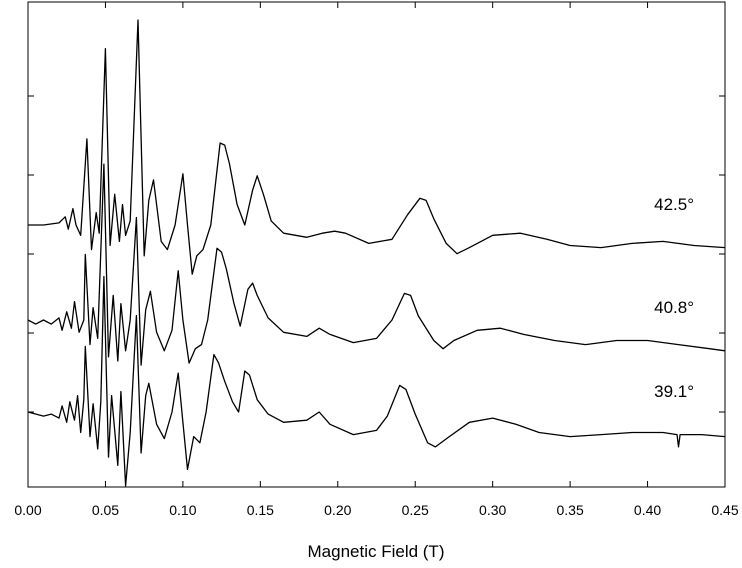 This screenshot has height=568, width=742. What do you see at coordinates (674, 204) in the screenshot?
I see `series-label-0: 42.5°` at bounding box center [674, 204].